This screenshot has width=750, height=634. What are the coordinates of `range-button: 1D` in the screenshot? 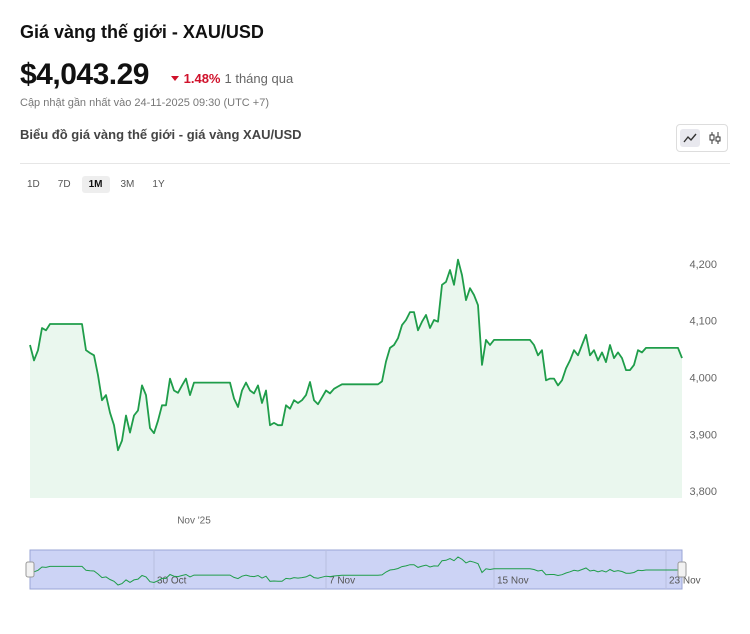 It's located at (33, 184).